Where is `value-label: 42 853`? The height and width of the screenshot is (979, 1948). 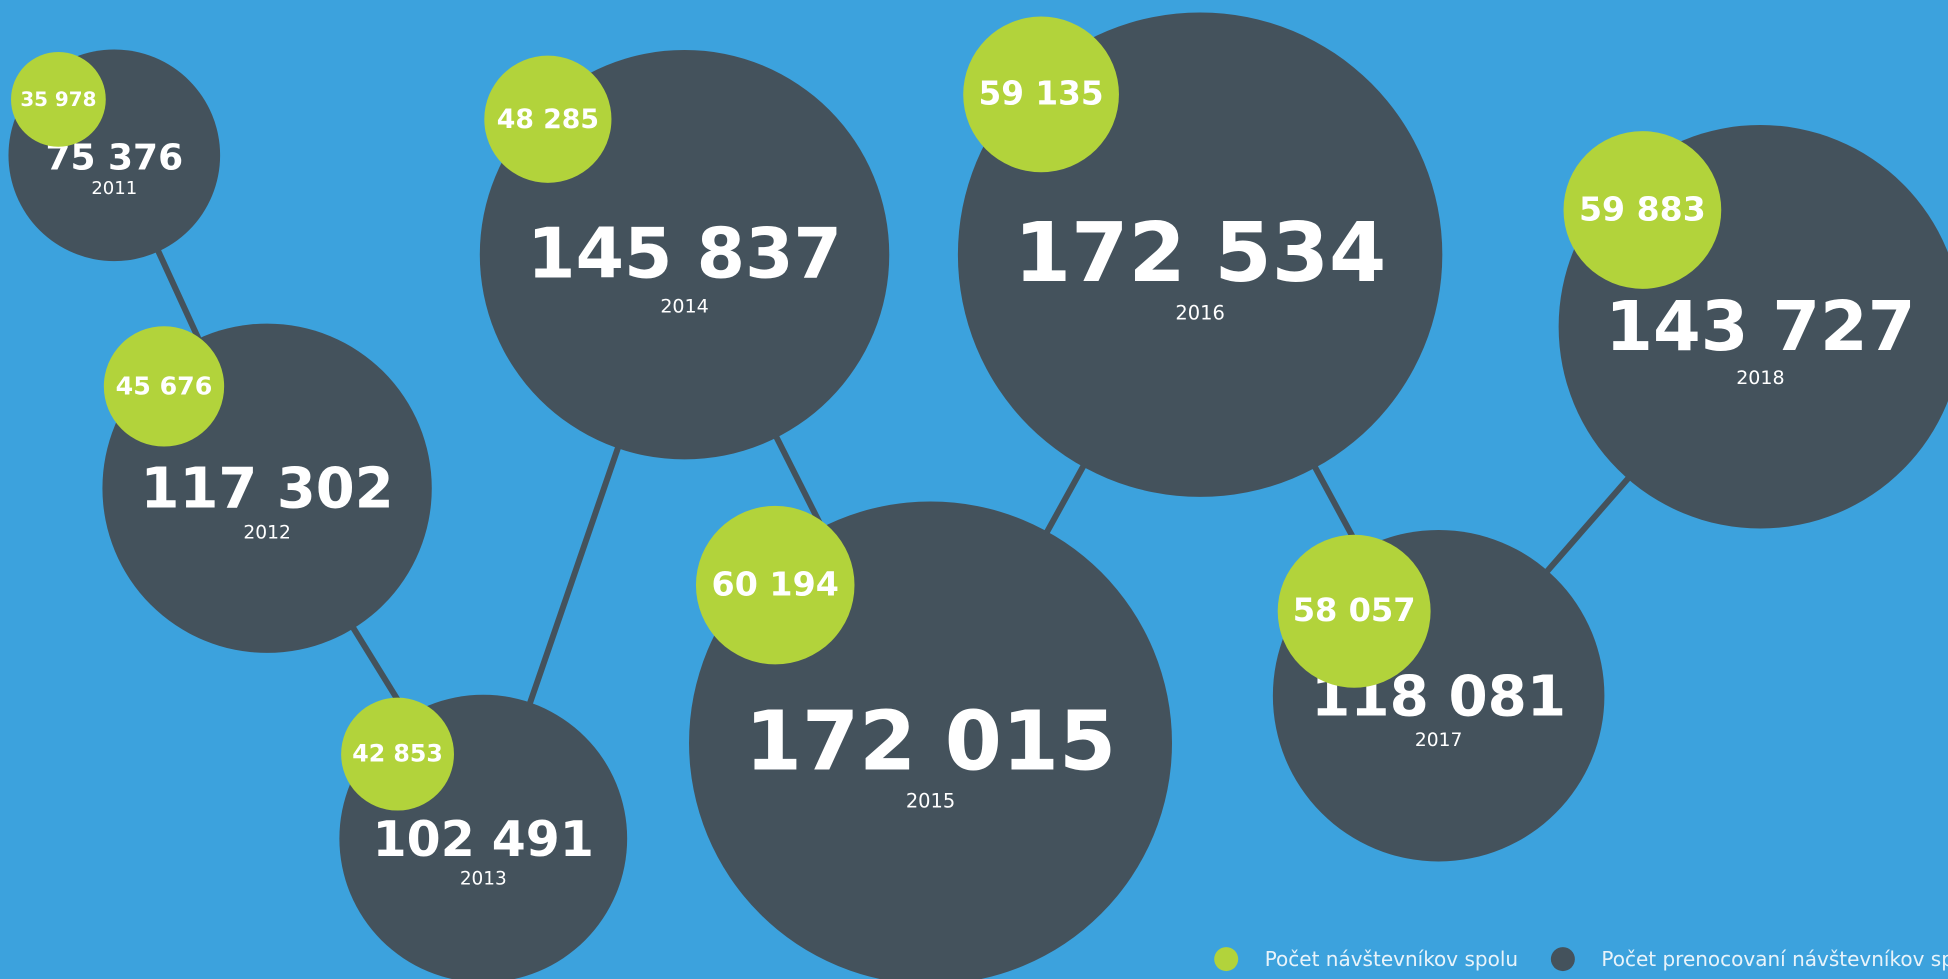
value-label: 42 853 is located at coordinates (397, 754).